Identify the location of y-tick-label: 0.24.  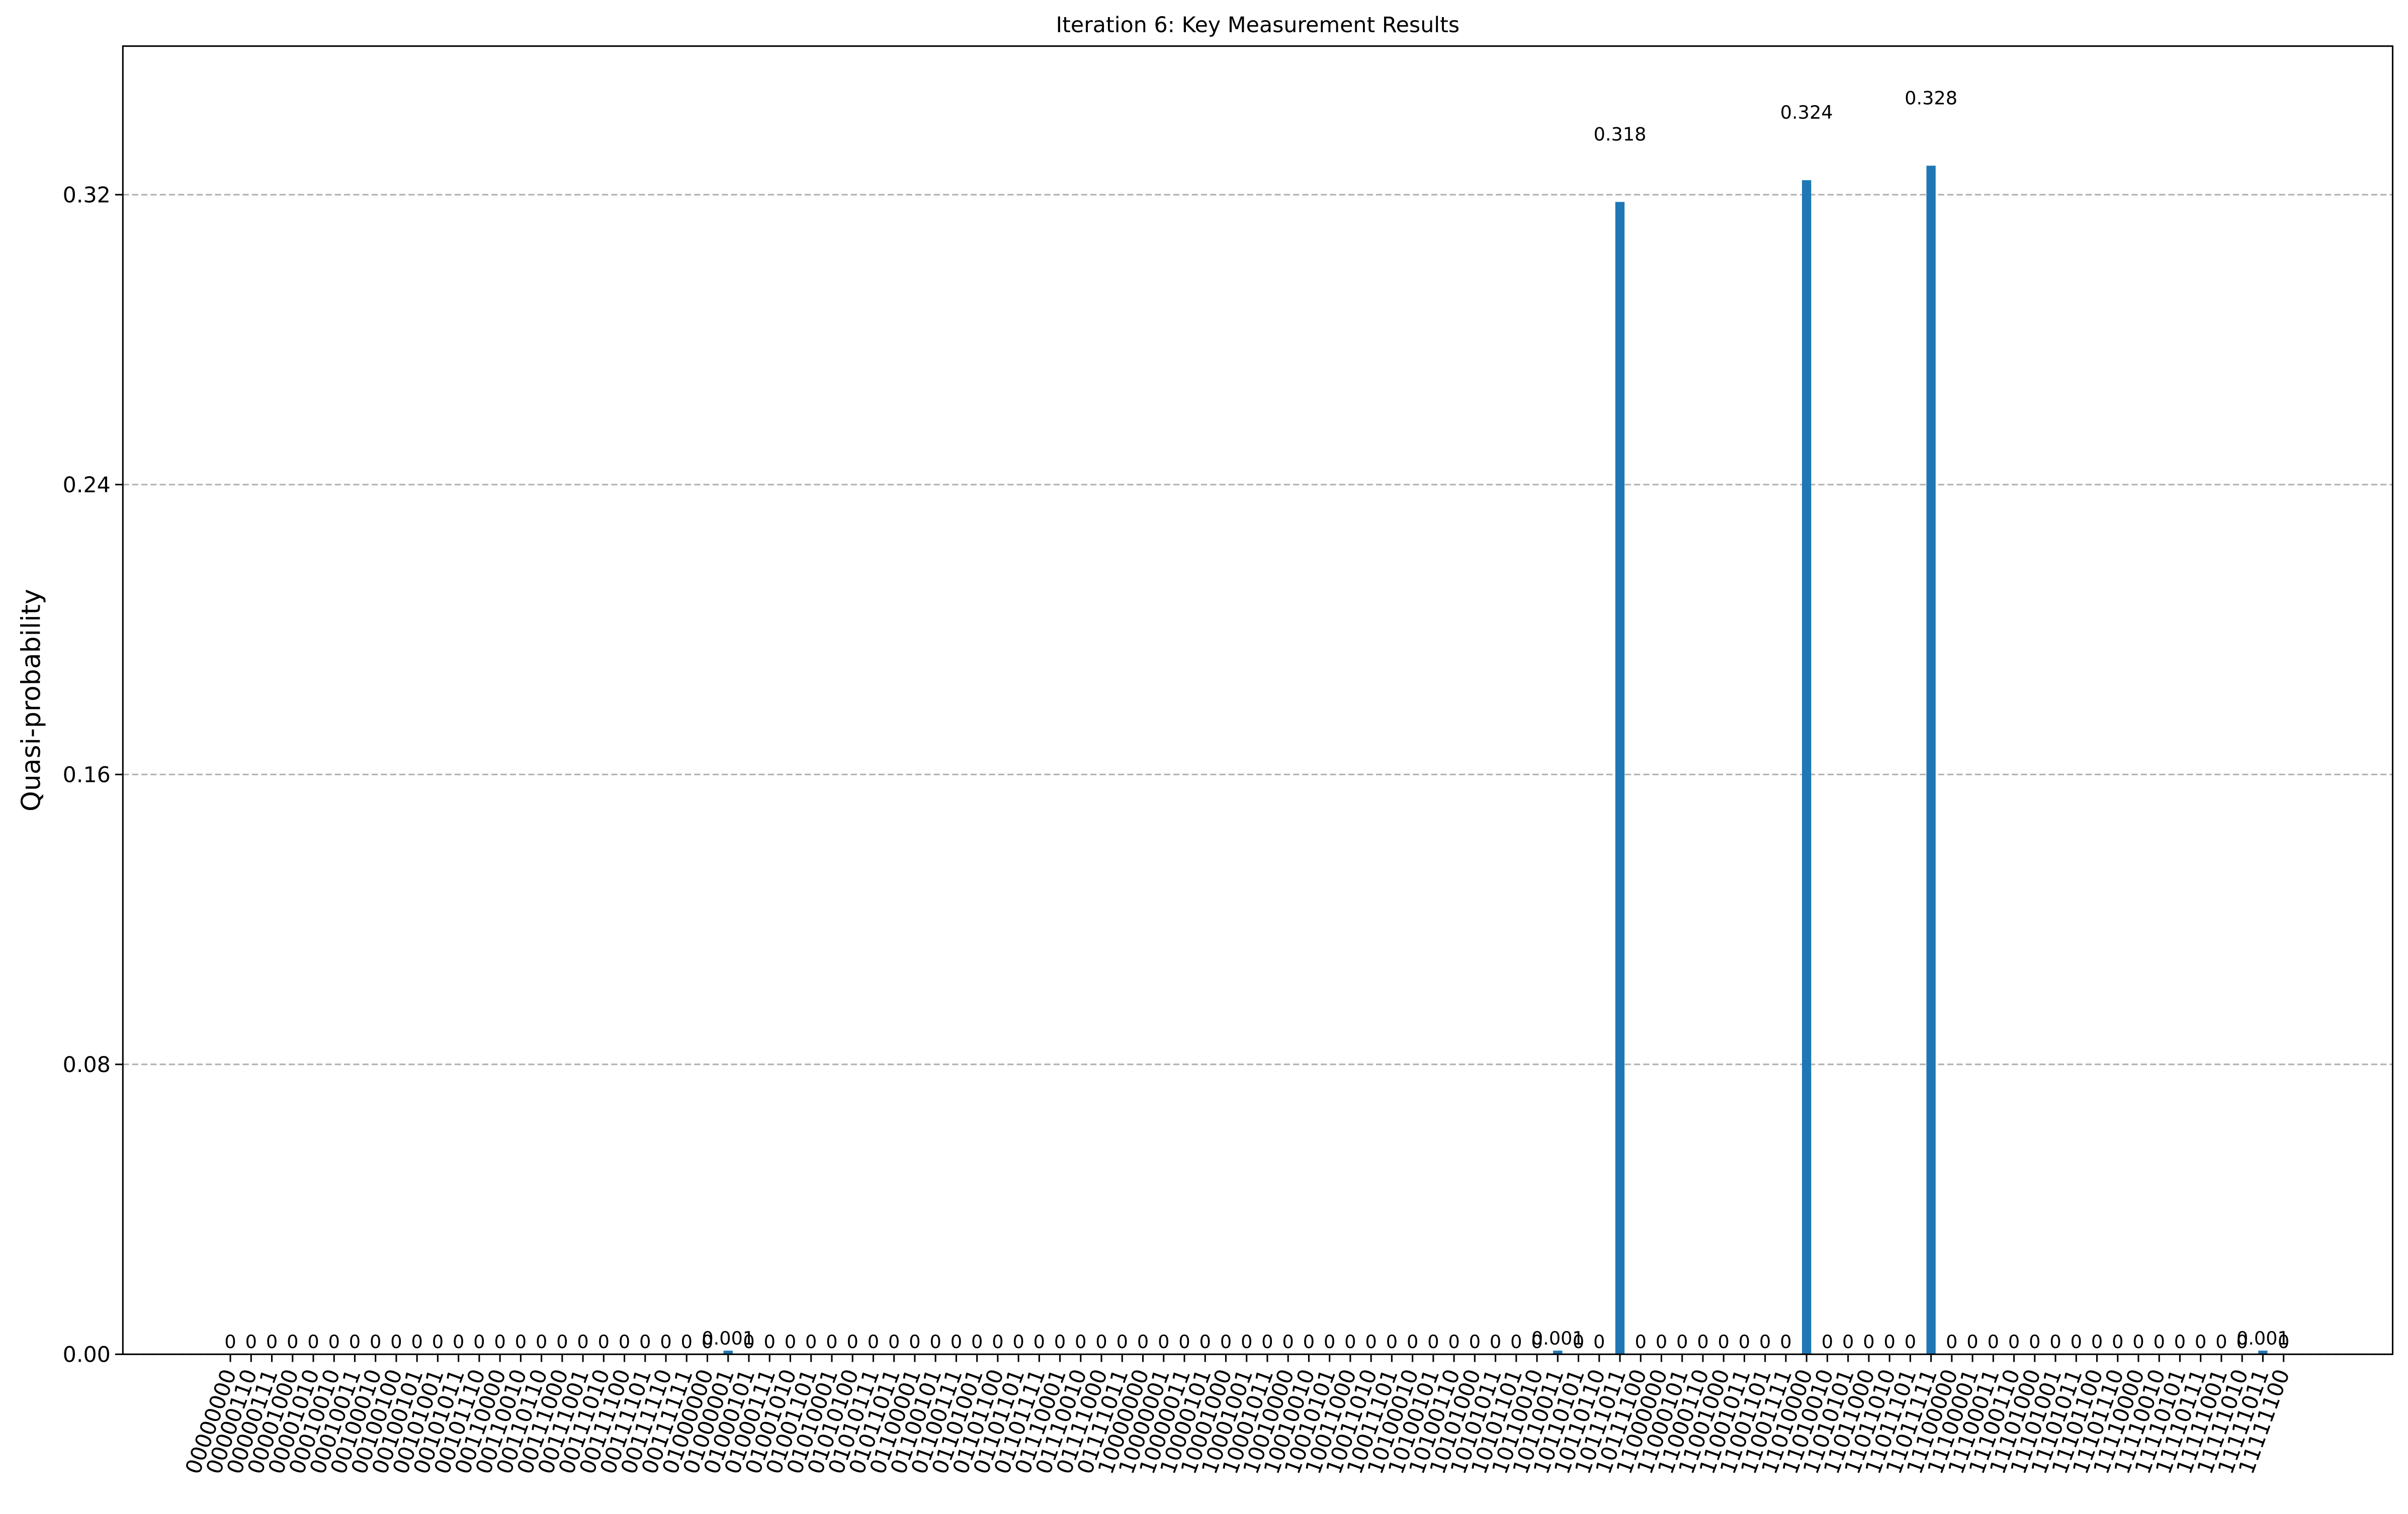
(87, 486).